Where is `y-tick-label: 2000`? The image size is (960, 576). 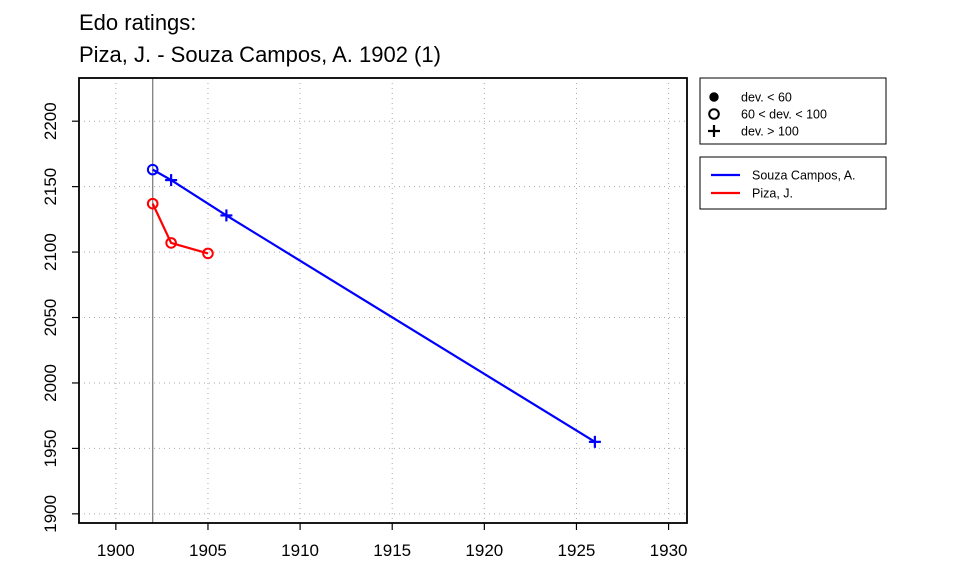 y-tick-label: 2000 is located at coordinates (50, 383).